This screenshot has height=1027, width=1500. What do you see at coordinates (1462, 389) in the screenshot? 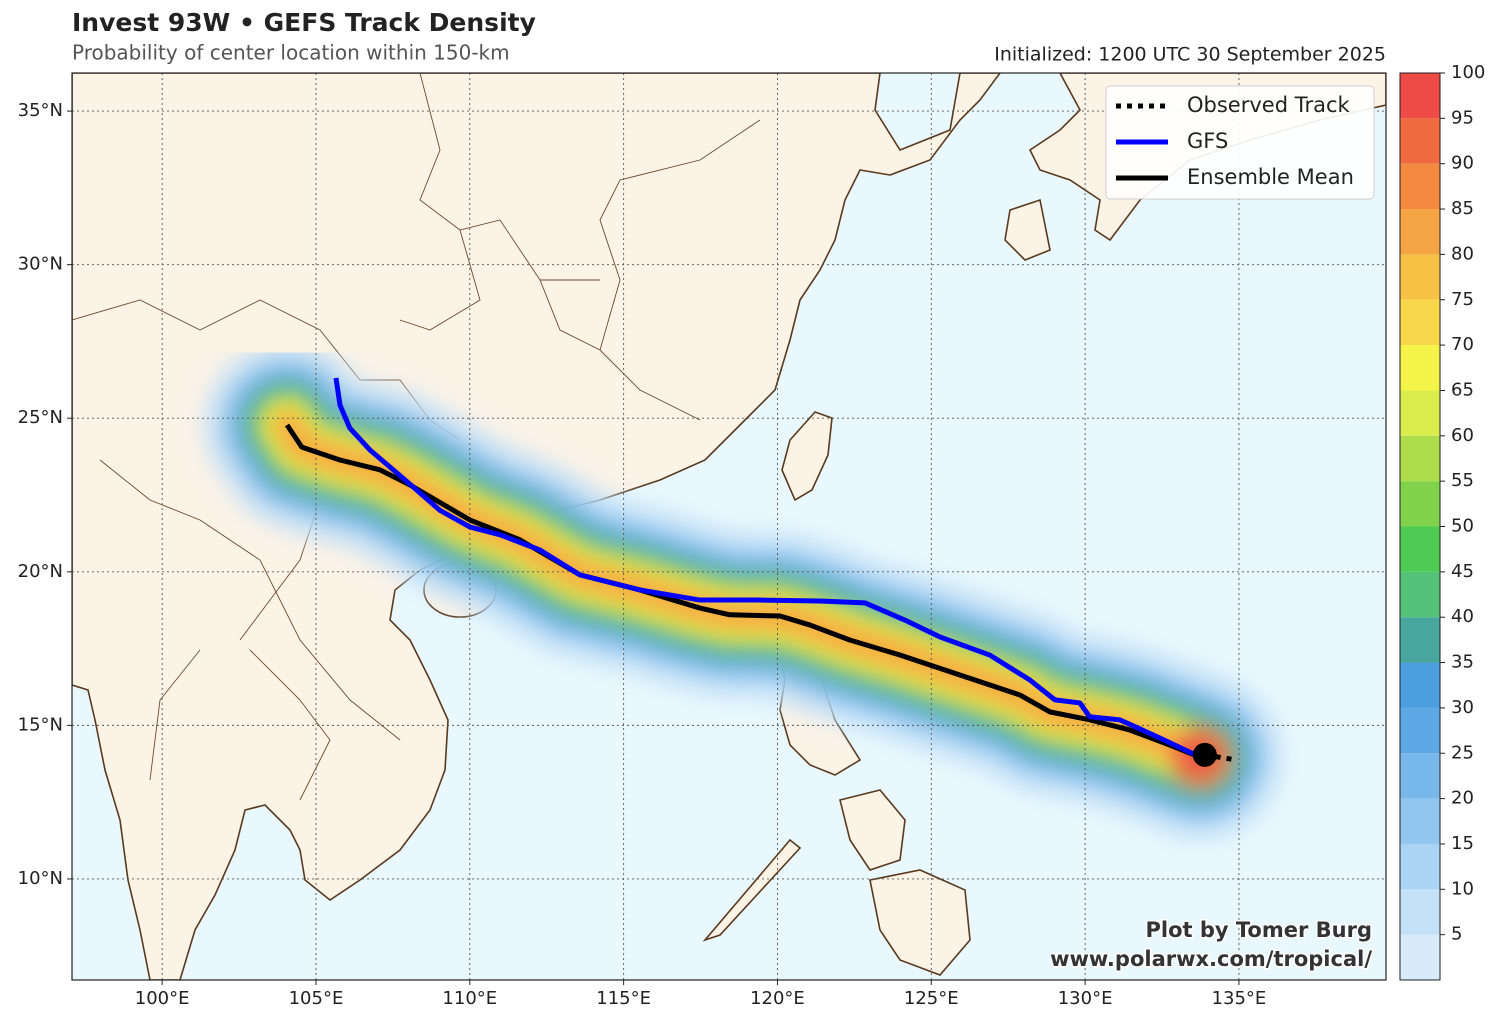
I see `colorbar-label: 65` at bounding box center [1462, 389].